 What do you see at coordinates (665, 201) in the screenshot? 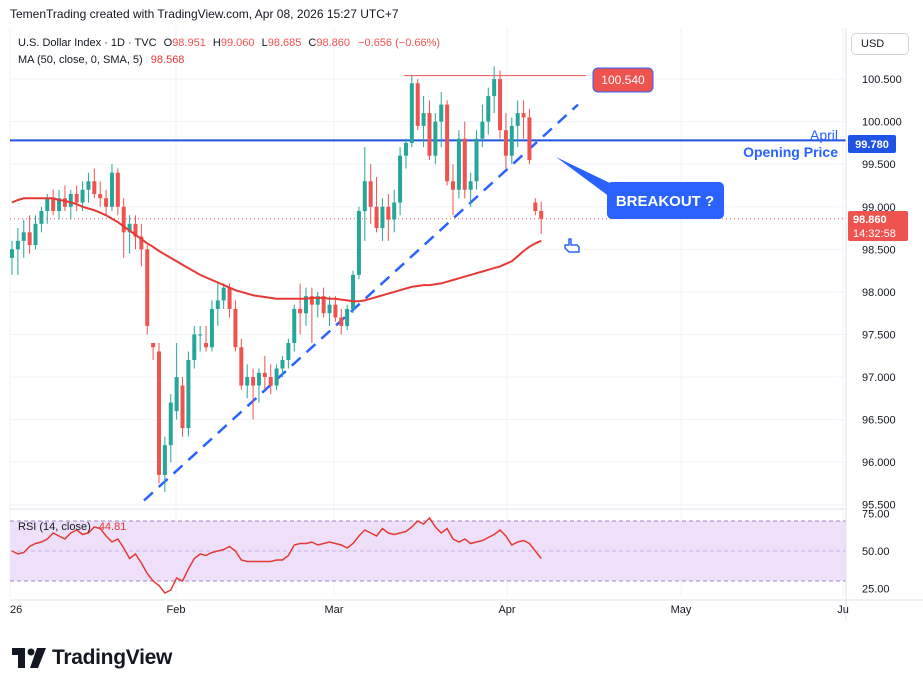
I see `callout-text: BREAKOUT ?` at bounding box center [665, 201].